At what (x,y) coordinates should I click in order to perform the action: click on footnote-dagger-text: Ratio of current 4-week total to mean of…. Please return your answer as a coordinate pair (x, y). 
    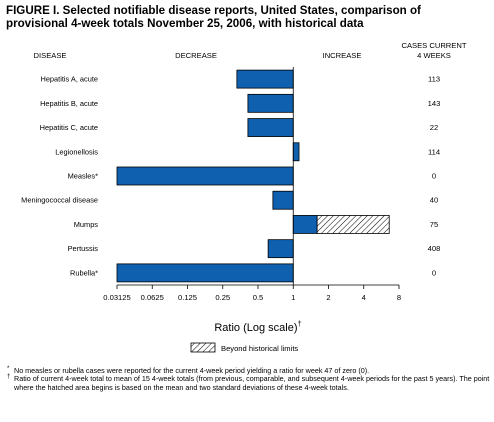
    Looking at the image, I should click on (252, 383).